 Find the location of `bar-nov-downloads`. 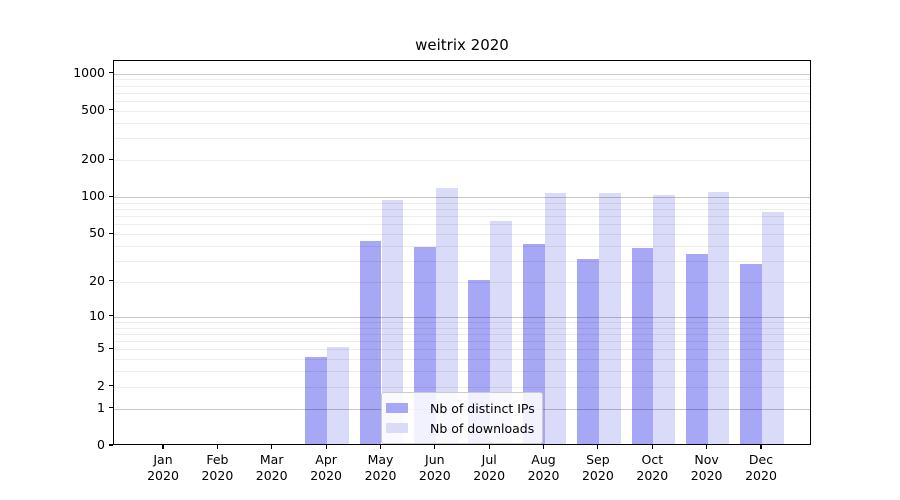

bar-nov-downloads is located at coordinates (718, 318).